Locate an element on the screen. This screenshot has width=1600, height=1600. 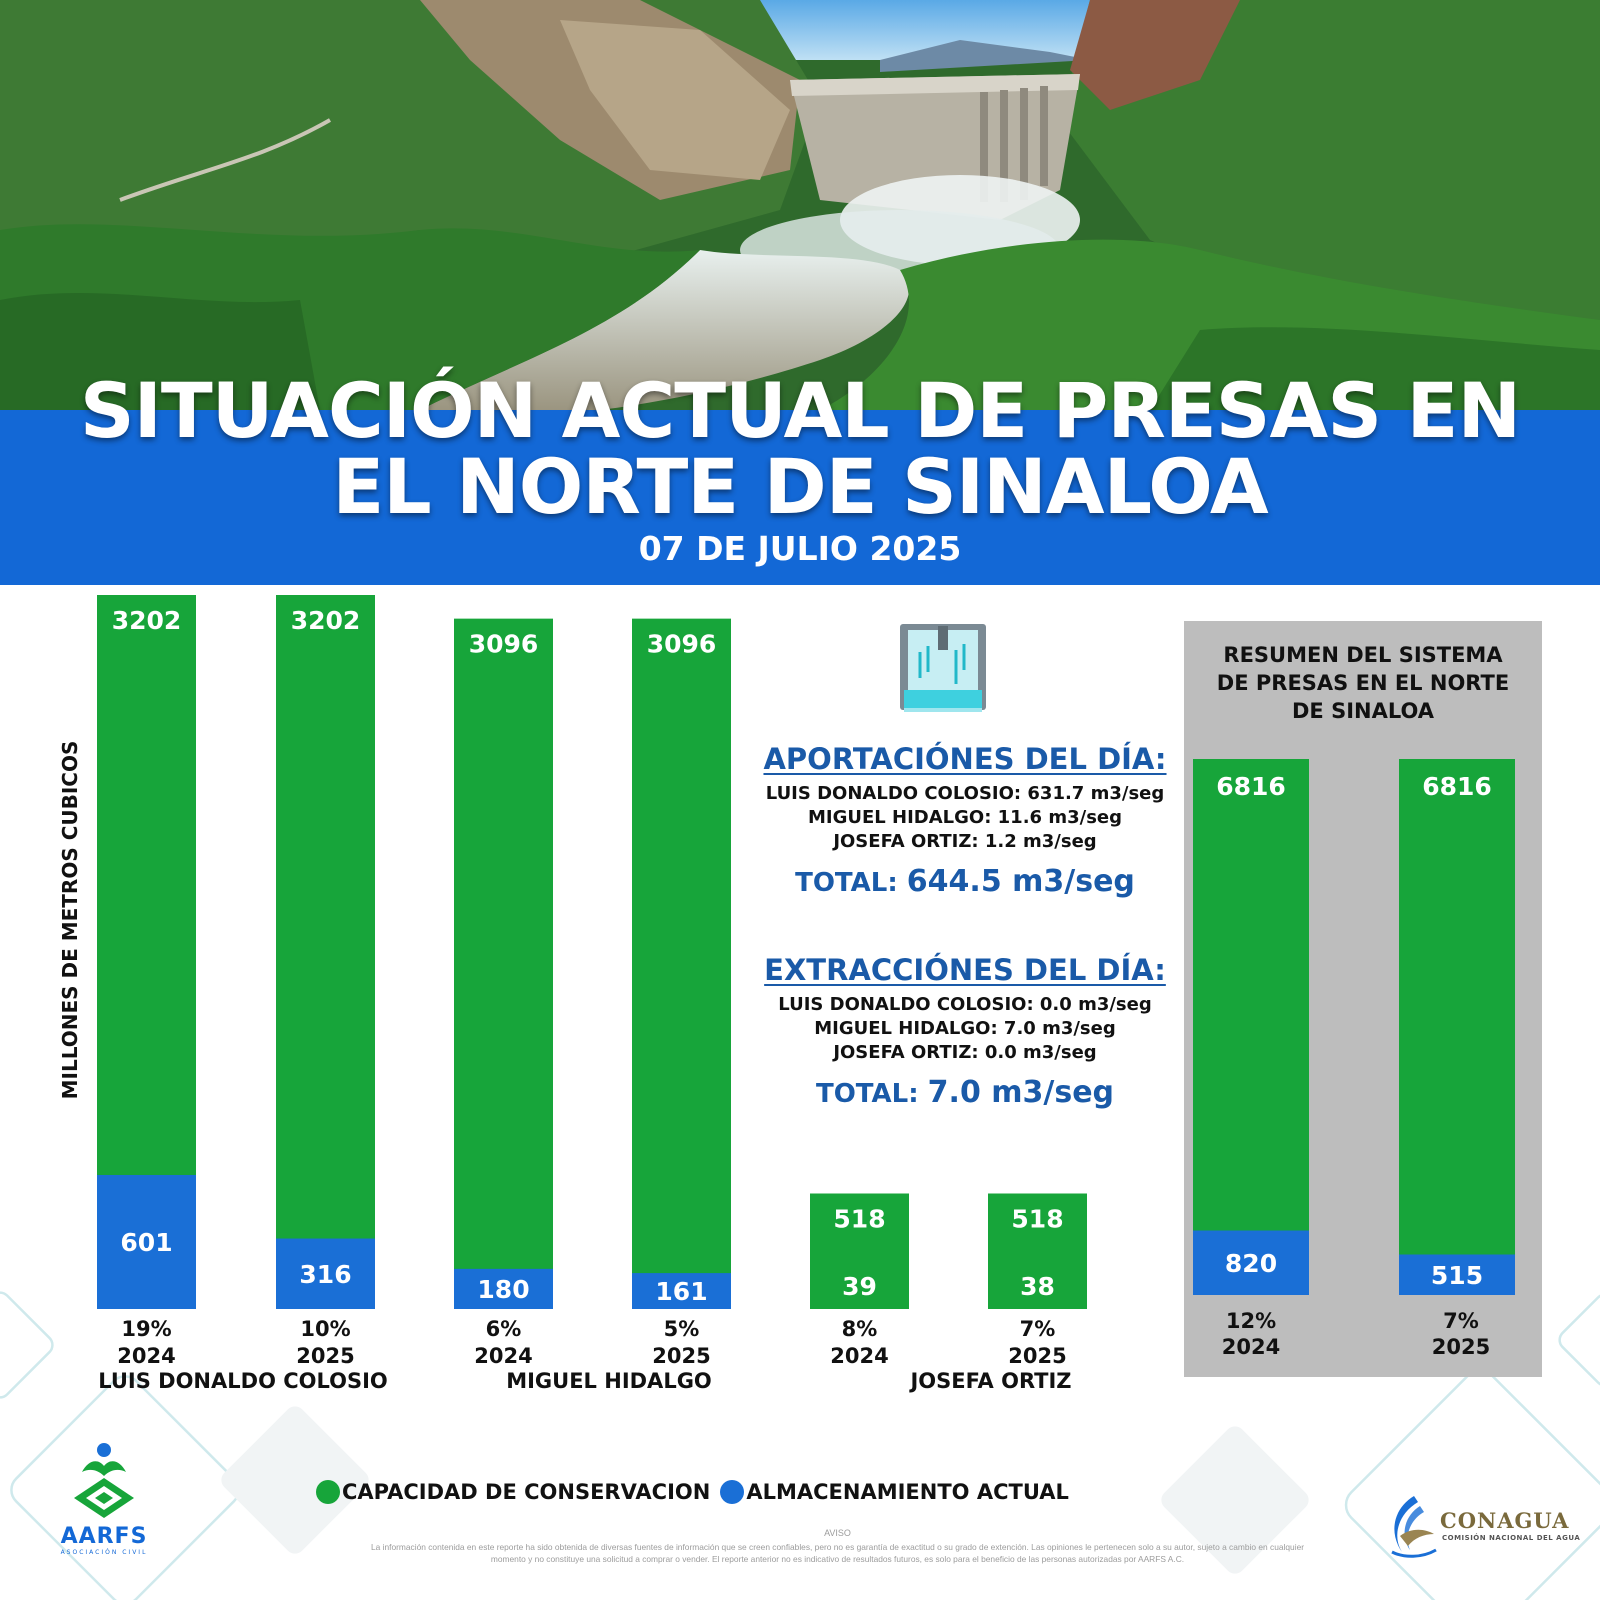
y-axis-label-text: MILLONES DE METROS CUBICOS is located at coordinates (70, 920).